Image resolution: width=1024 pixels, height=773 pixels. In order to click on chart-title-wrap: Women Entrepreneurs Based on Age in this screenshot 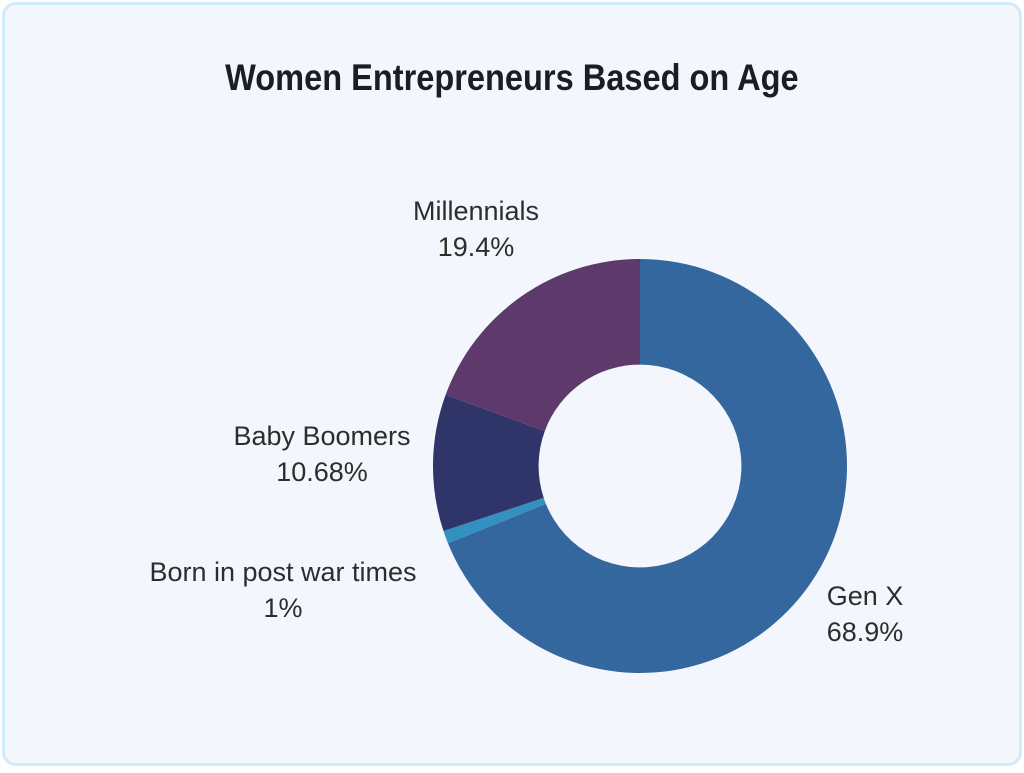, I will do `click(512, 78)`.